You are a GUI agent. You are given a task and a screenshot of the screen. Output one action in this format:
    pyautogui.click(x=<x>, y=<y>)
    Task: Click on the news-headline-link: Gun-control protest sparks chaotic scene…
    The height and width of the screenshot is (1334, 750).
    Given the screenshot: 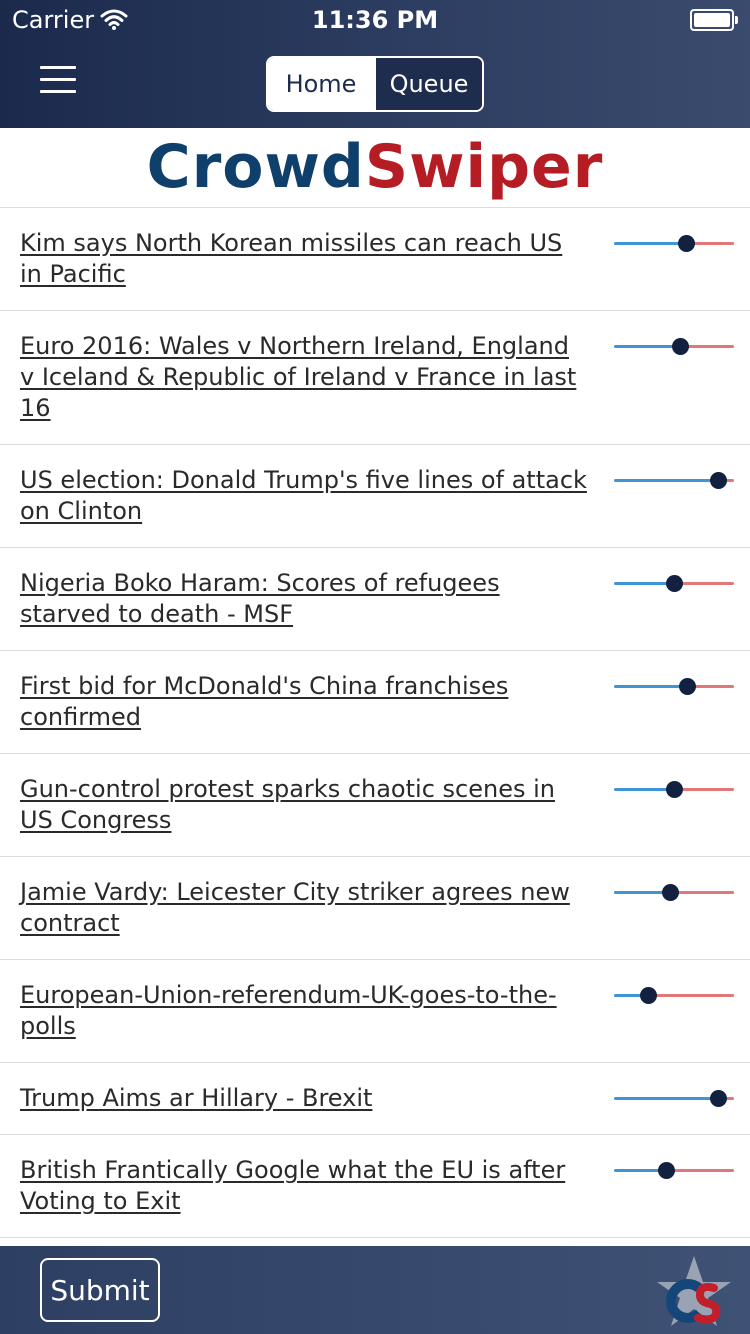 What is the action you would take?
    pyautogui.click(x=287, y=804)
    